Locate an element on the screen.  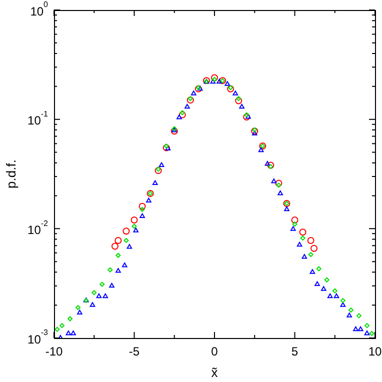
x-tick-label: -5 is located at coordinates (134, 351).